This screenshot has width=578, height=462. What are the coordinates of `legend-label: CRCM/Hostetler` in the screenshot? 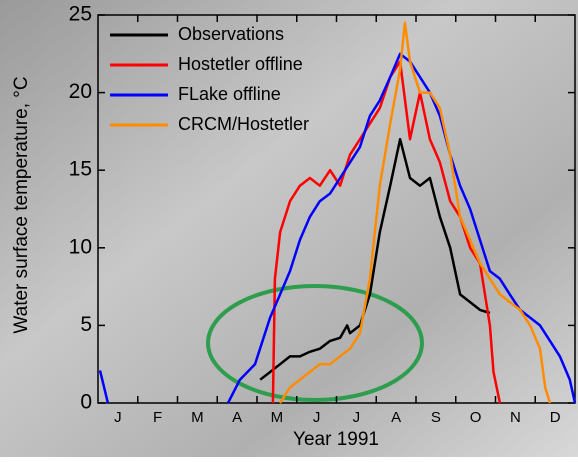 It's located at (243, 124).